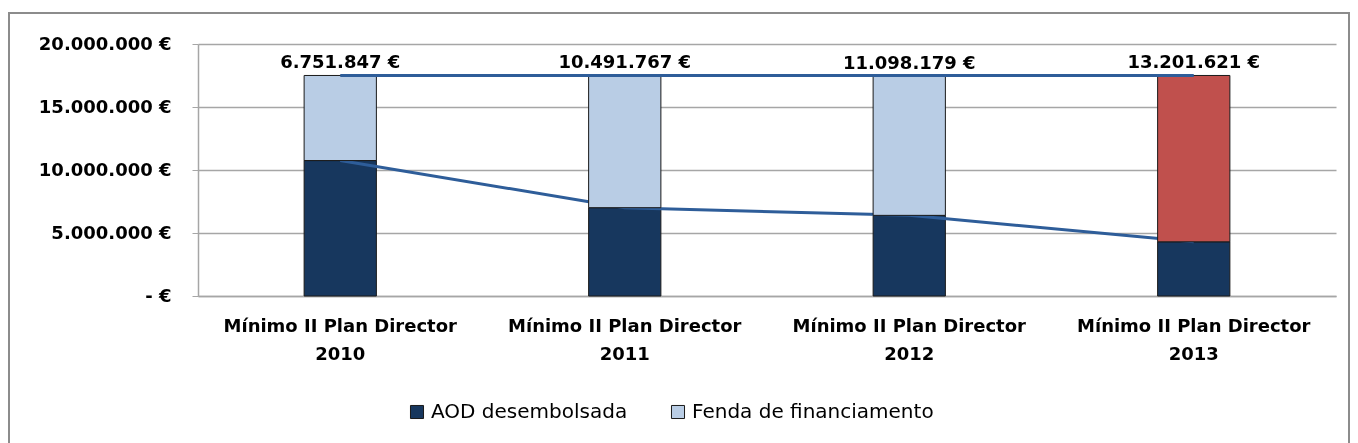  What do you see at coordinates (105, 106) in the screenshot?
I see `y-tick-label: 15.000.000 €` at bounding box center [105, 106].